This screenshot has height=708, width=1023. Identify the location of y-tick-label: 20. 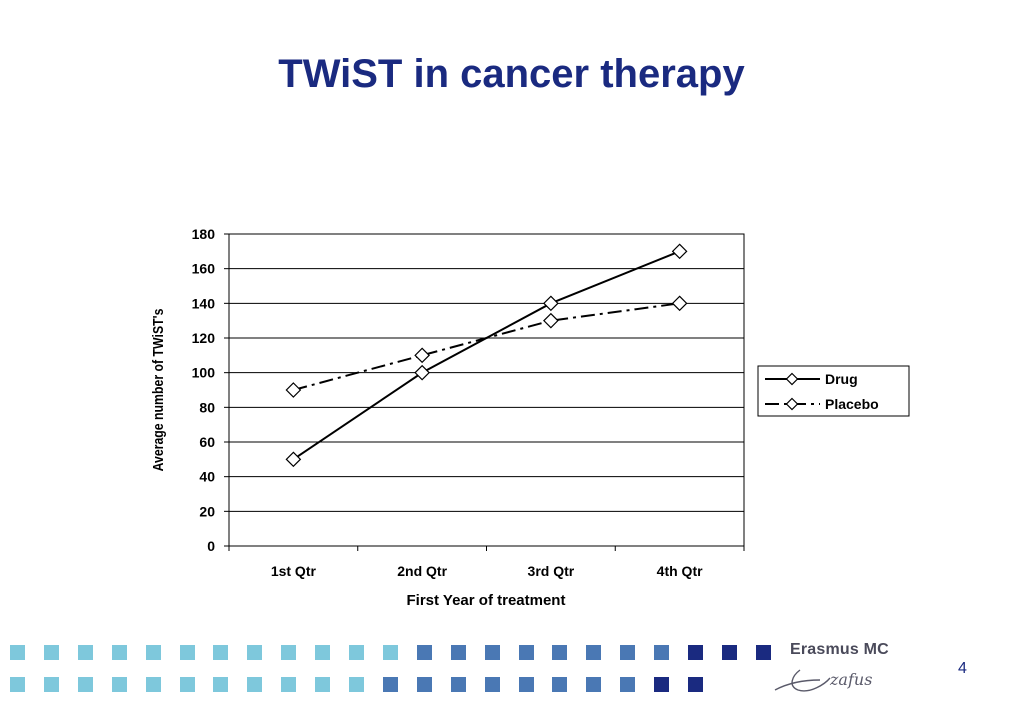
(207, 511).